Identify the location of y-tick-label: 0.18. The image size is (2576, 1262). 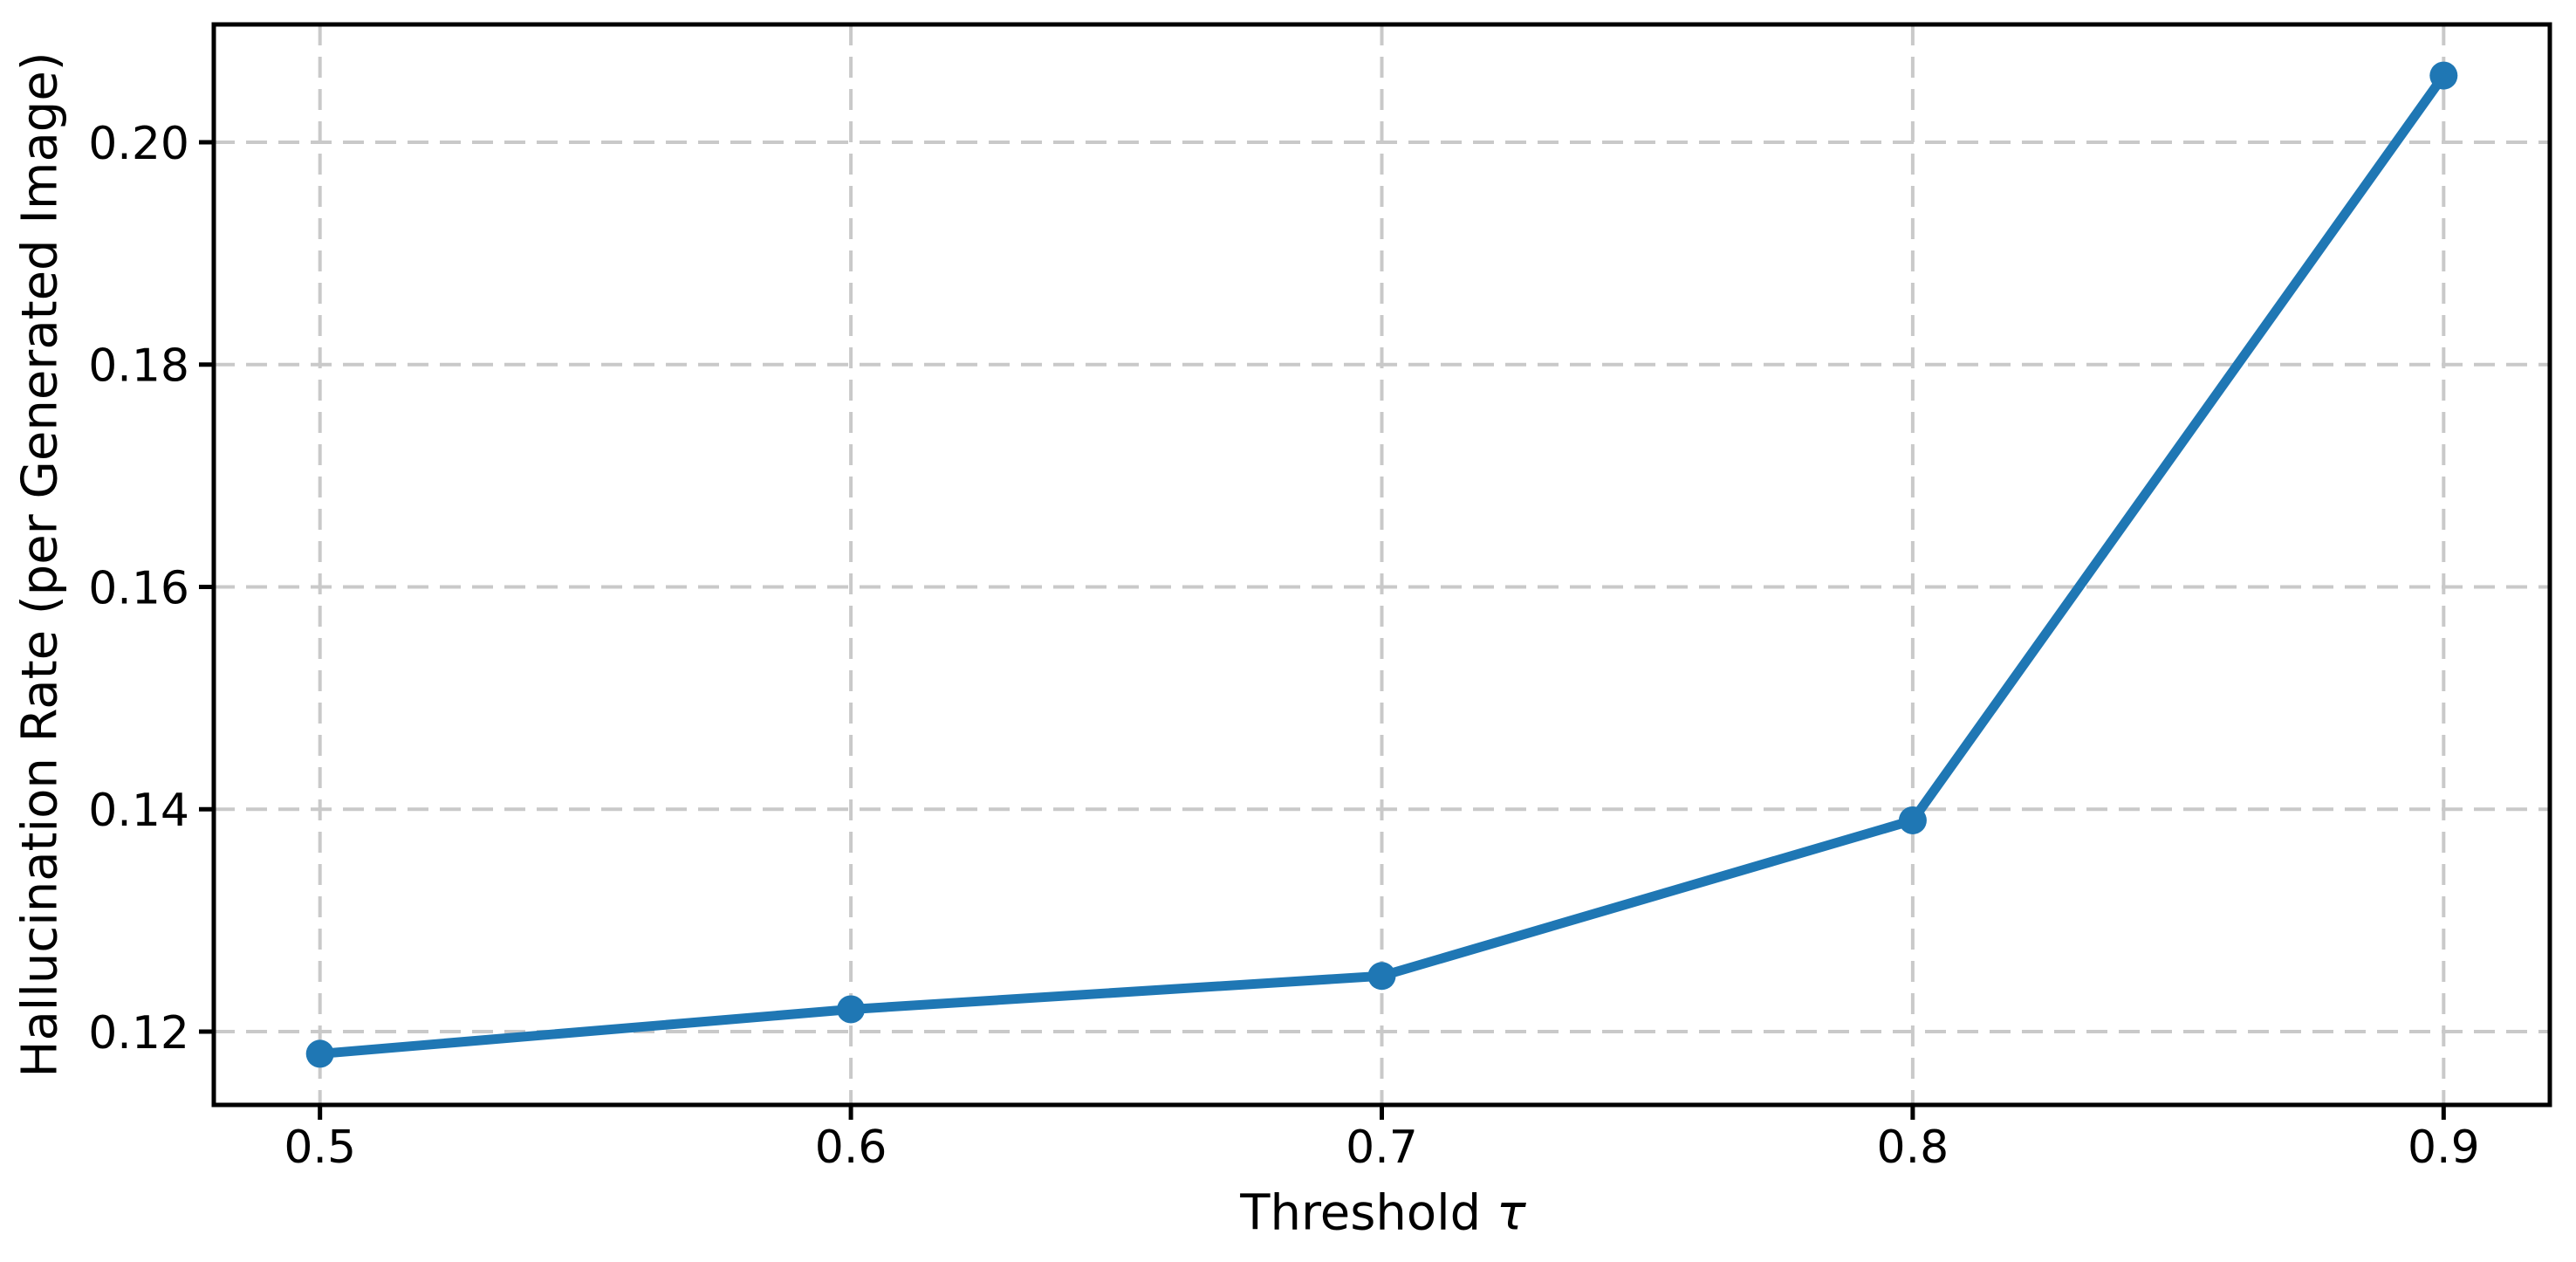
(139, 366).